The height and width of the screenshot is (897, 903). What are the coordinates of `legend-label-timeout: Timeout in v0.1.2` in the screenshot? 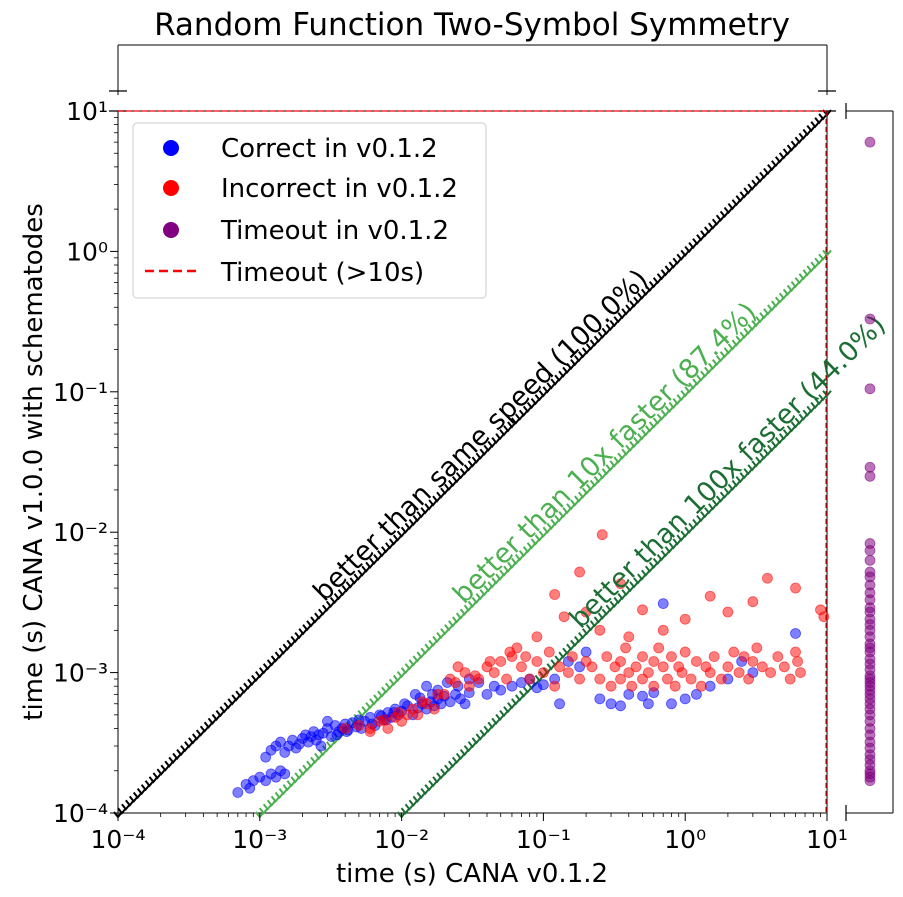 It's located at (334, 231).